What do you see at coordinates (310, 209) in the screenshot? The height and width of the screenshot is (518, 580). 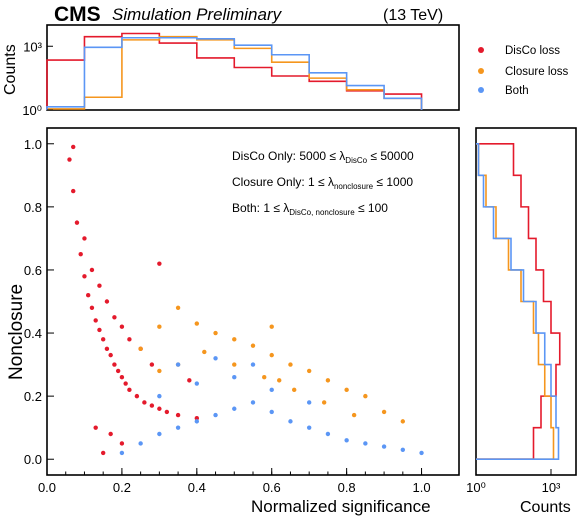 I see `annotation-both: Both: 1 ≤ λDisCo, nonclosure ≤ 100` at bounding box center [310, 209].